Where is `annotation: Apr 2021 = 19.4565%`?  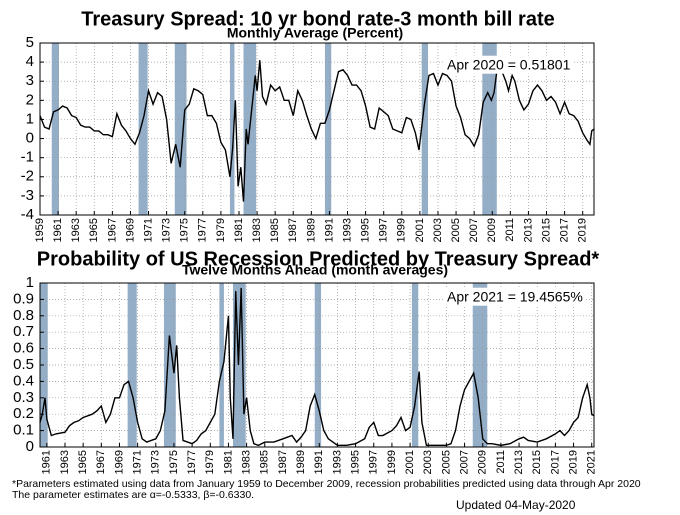 annotation: Apr 2021 = 19.4565% is located at coordinates (515, 297).